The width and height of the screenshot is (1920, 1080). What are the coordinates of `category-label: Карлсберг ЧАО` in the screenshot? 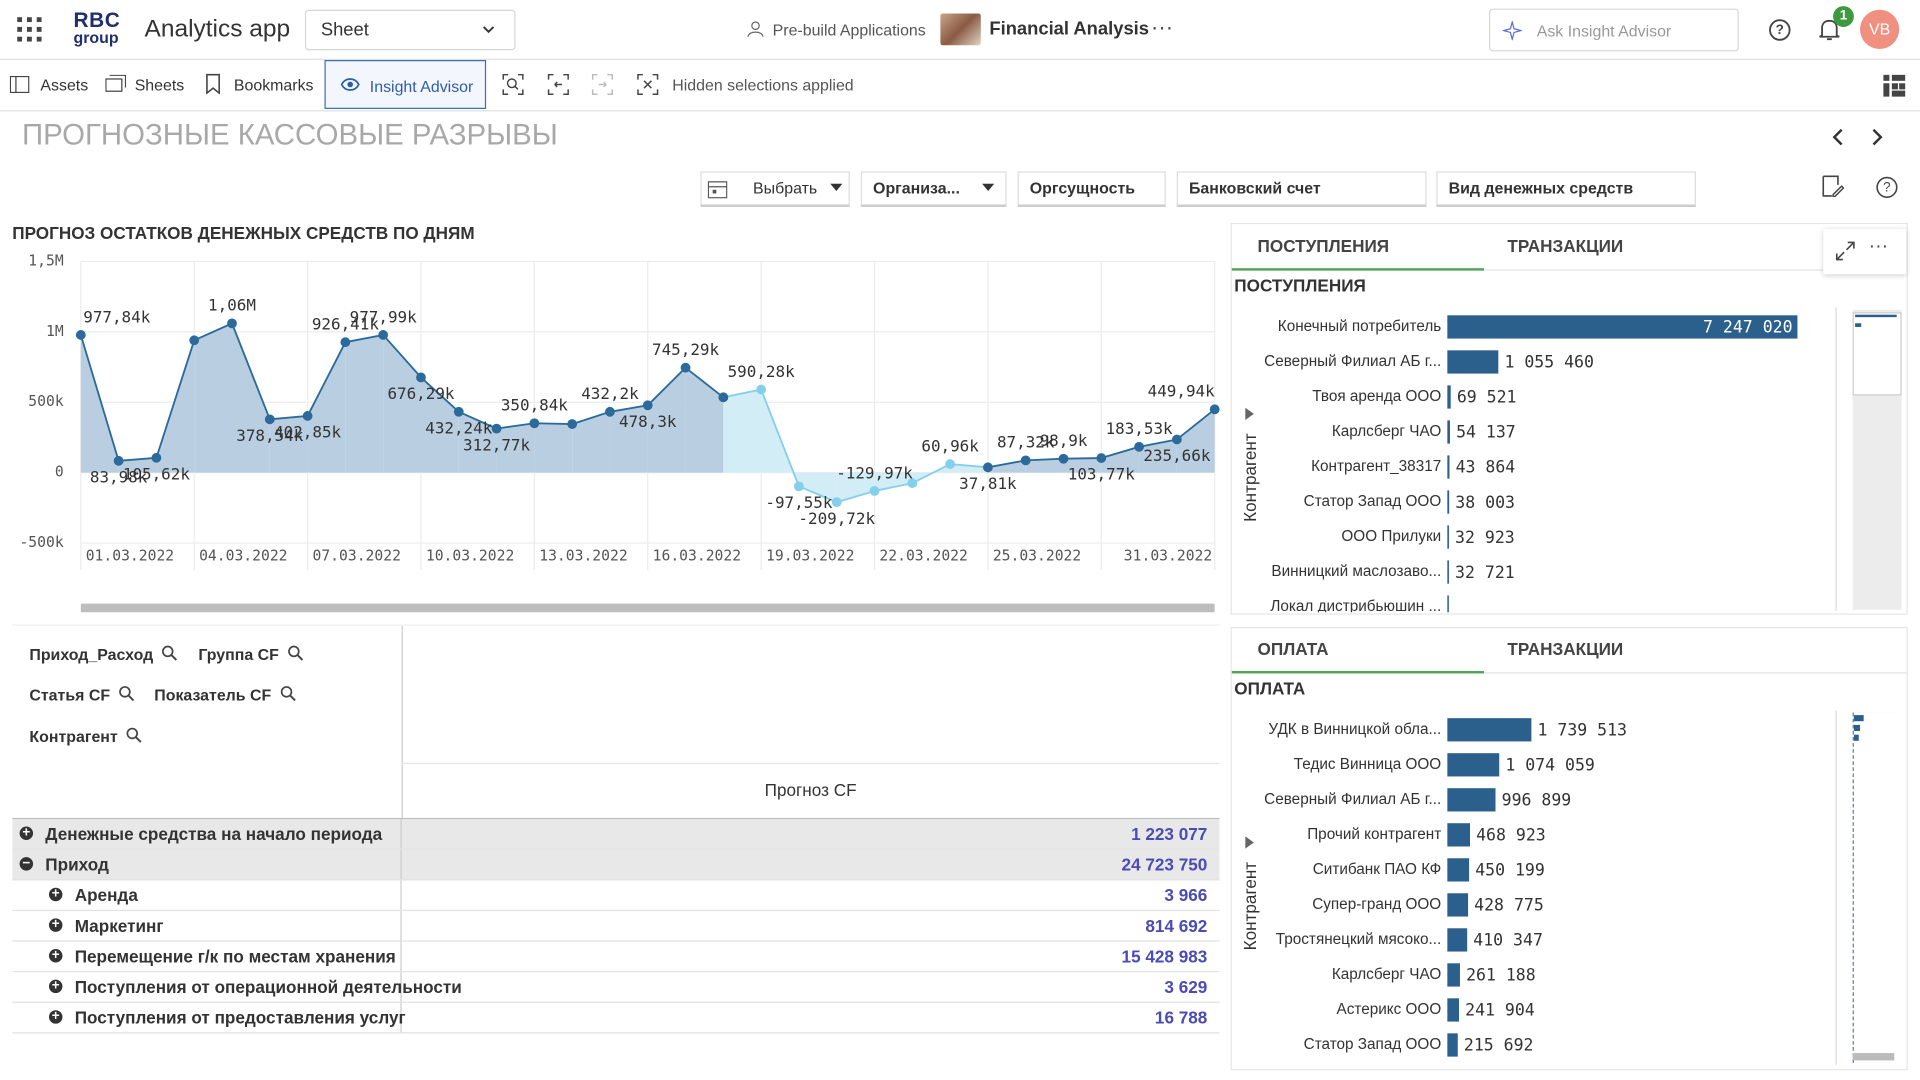 It's located at (1386, 974).